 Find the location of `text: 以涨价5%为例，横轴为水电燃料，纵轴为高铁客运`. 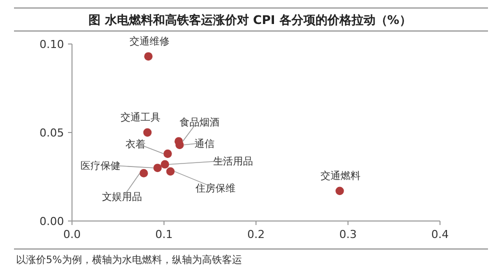

text: 以涨价5%为例，横轴为水电燃料，纵轴为高铁客运 is located at coordinates (129, 260).